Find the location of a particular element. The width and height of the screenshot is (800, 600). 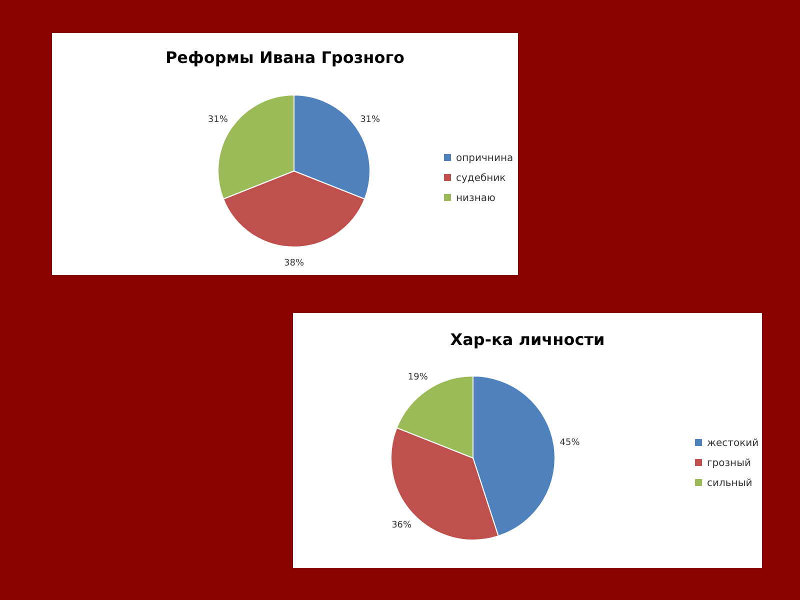

legend-label: опричнина is located at coordinates (485, 158).